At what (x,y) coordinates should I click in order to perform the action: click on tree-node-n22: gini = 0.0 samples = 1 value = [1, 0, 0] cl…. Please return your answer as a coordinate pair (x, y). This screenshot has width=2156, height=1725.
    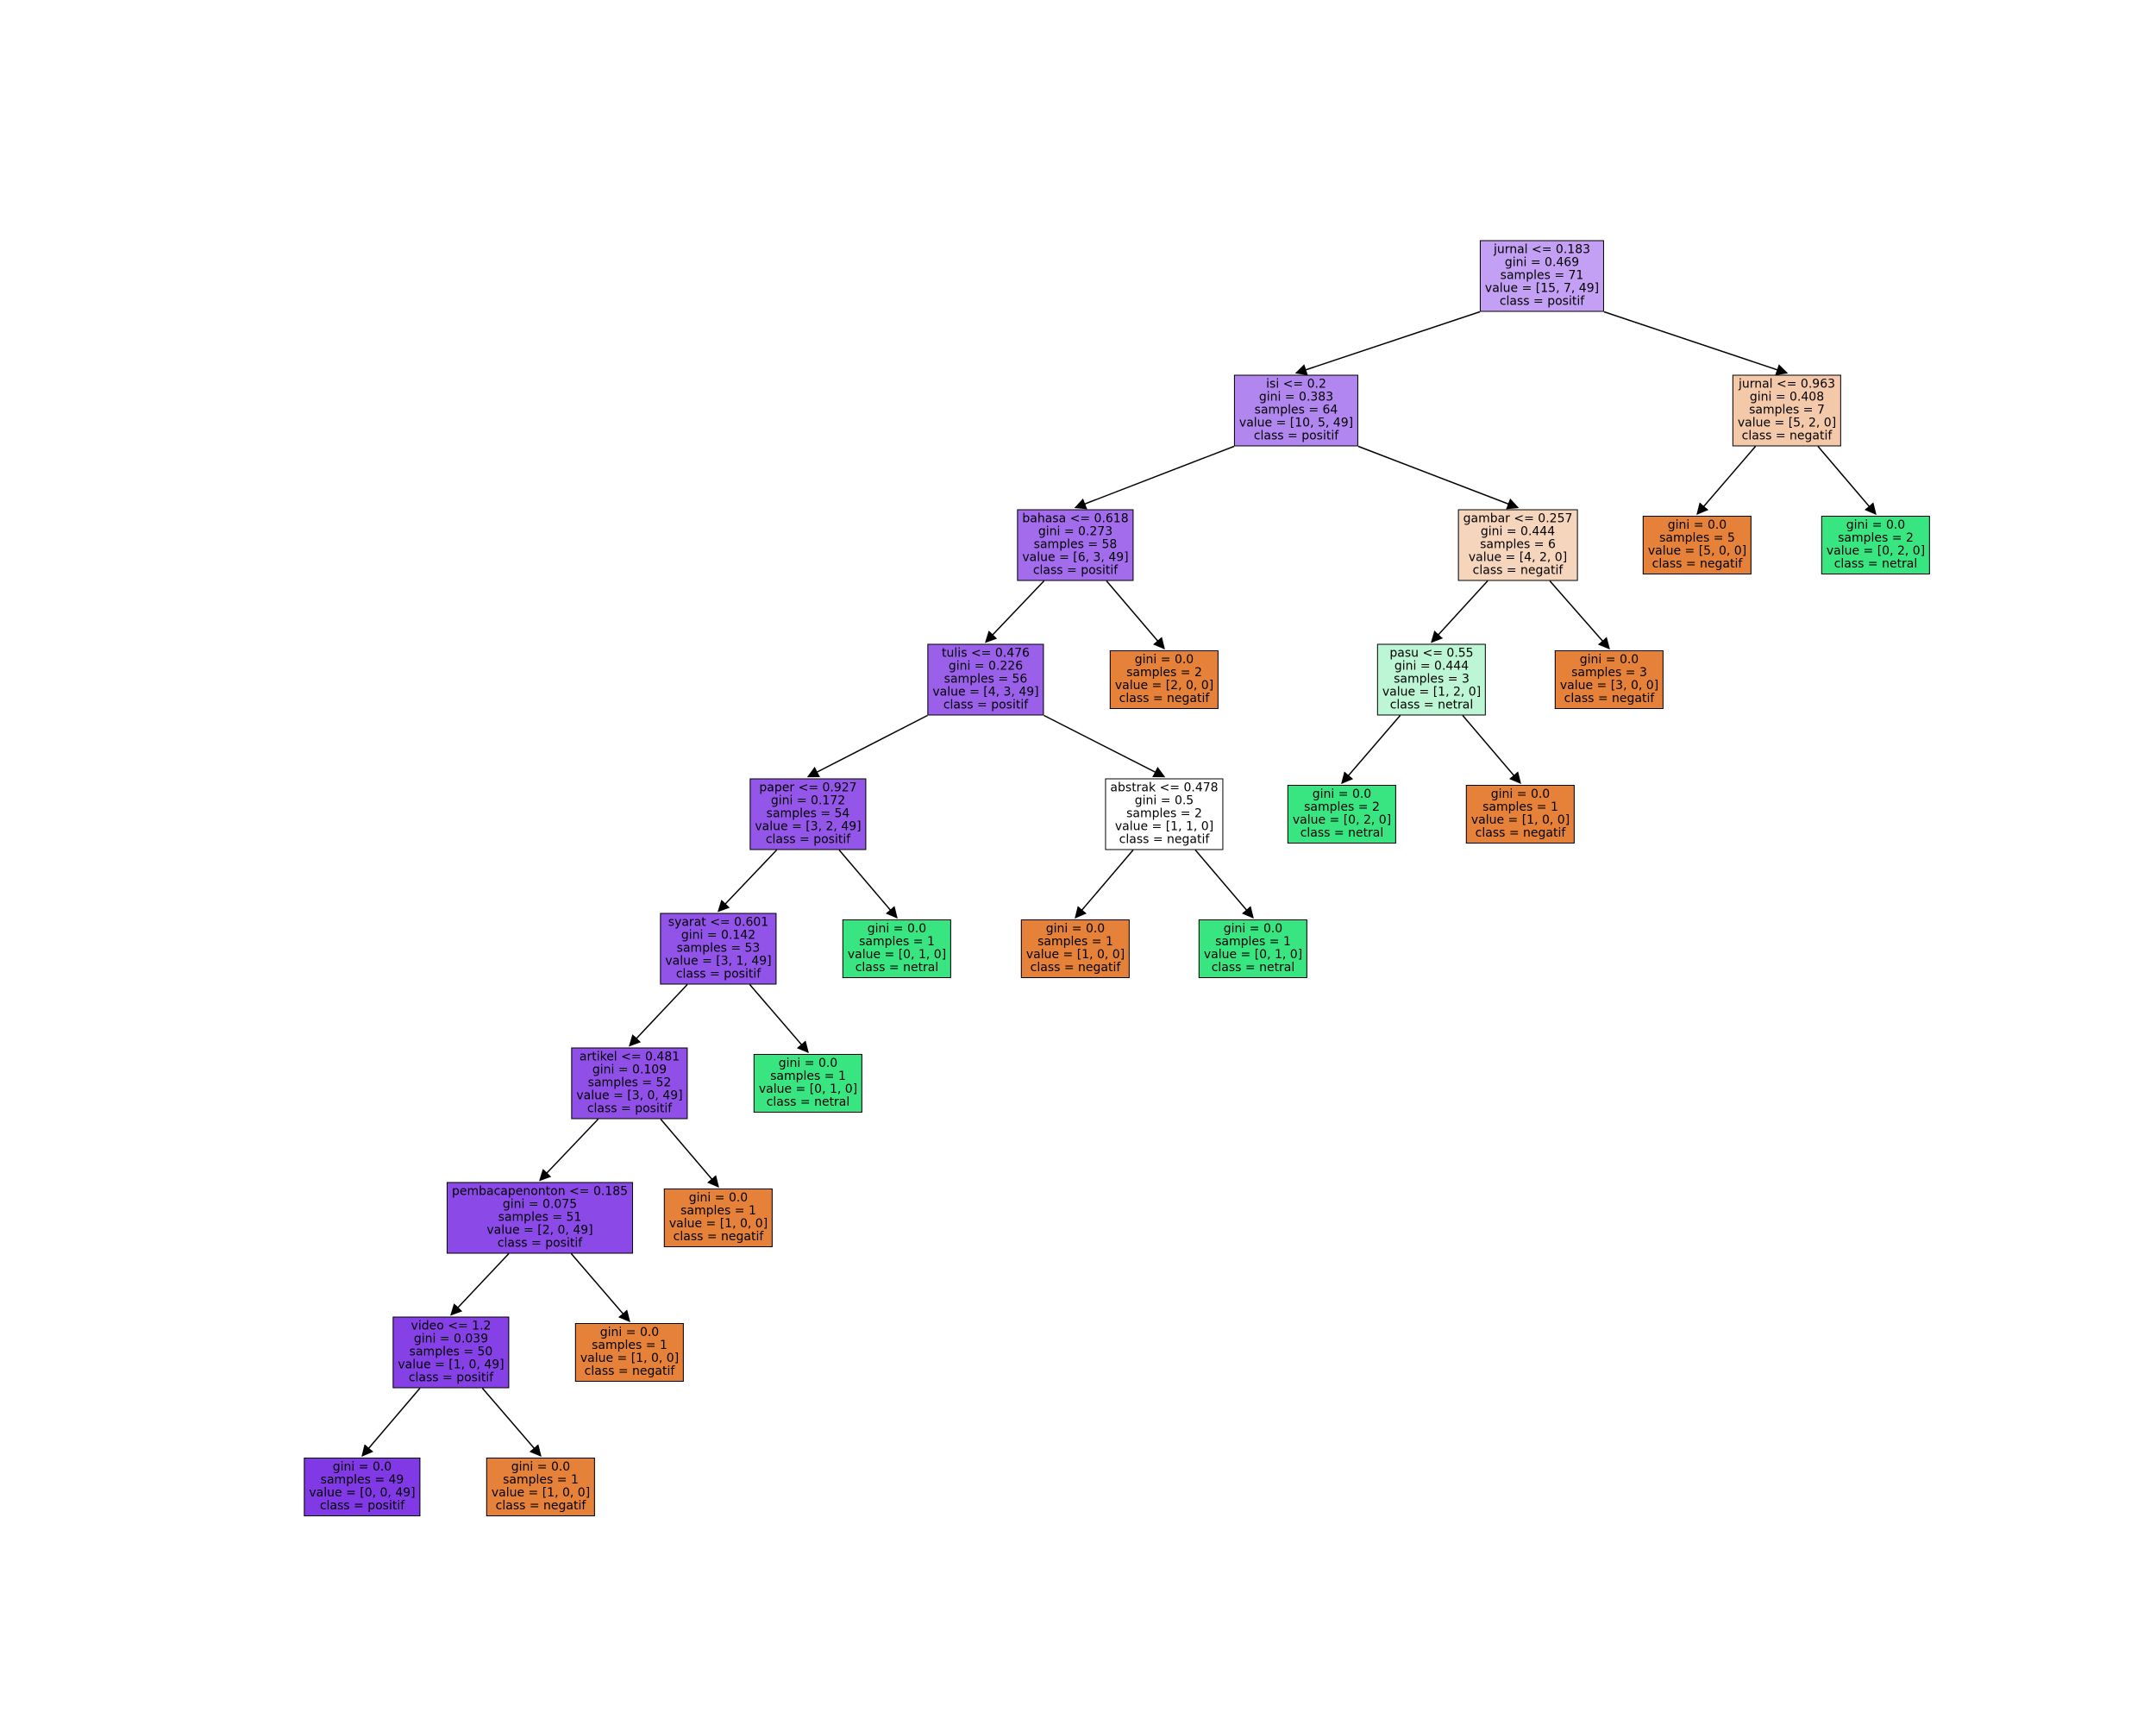
    Looking at the image, I should click on (1520, 814).